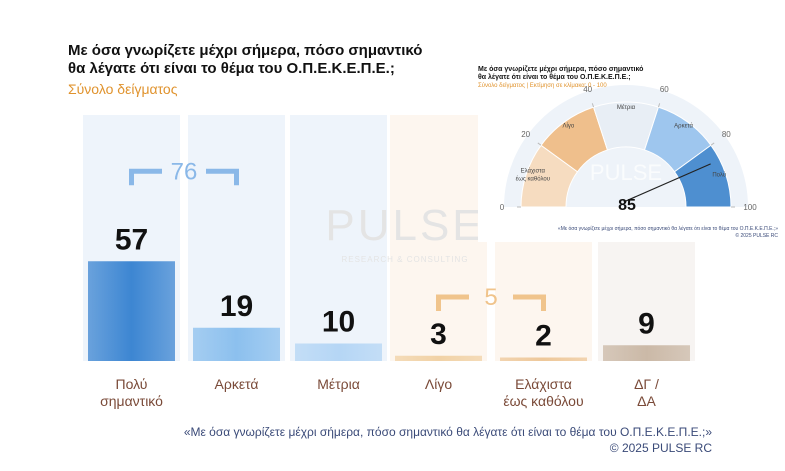 The image size is (785, 471). What do you see at coordinates (438, 384) in the screenshot?
I see `x-tick-label: Λίγο` at bounding box center [438, 384].